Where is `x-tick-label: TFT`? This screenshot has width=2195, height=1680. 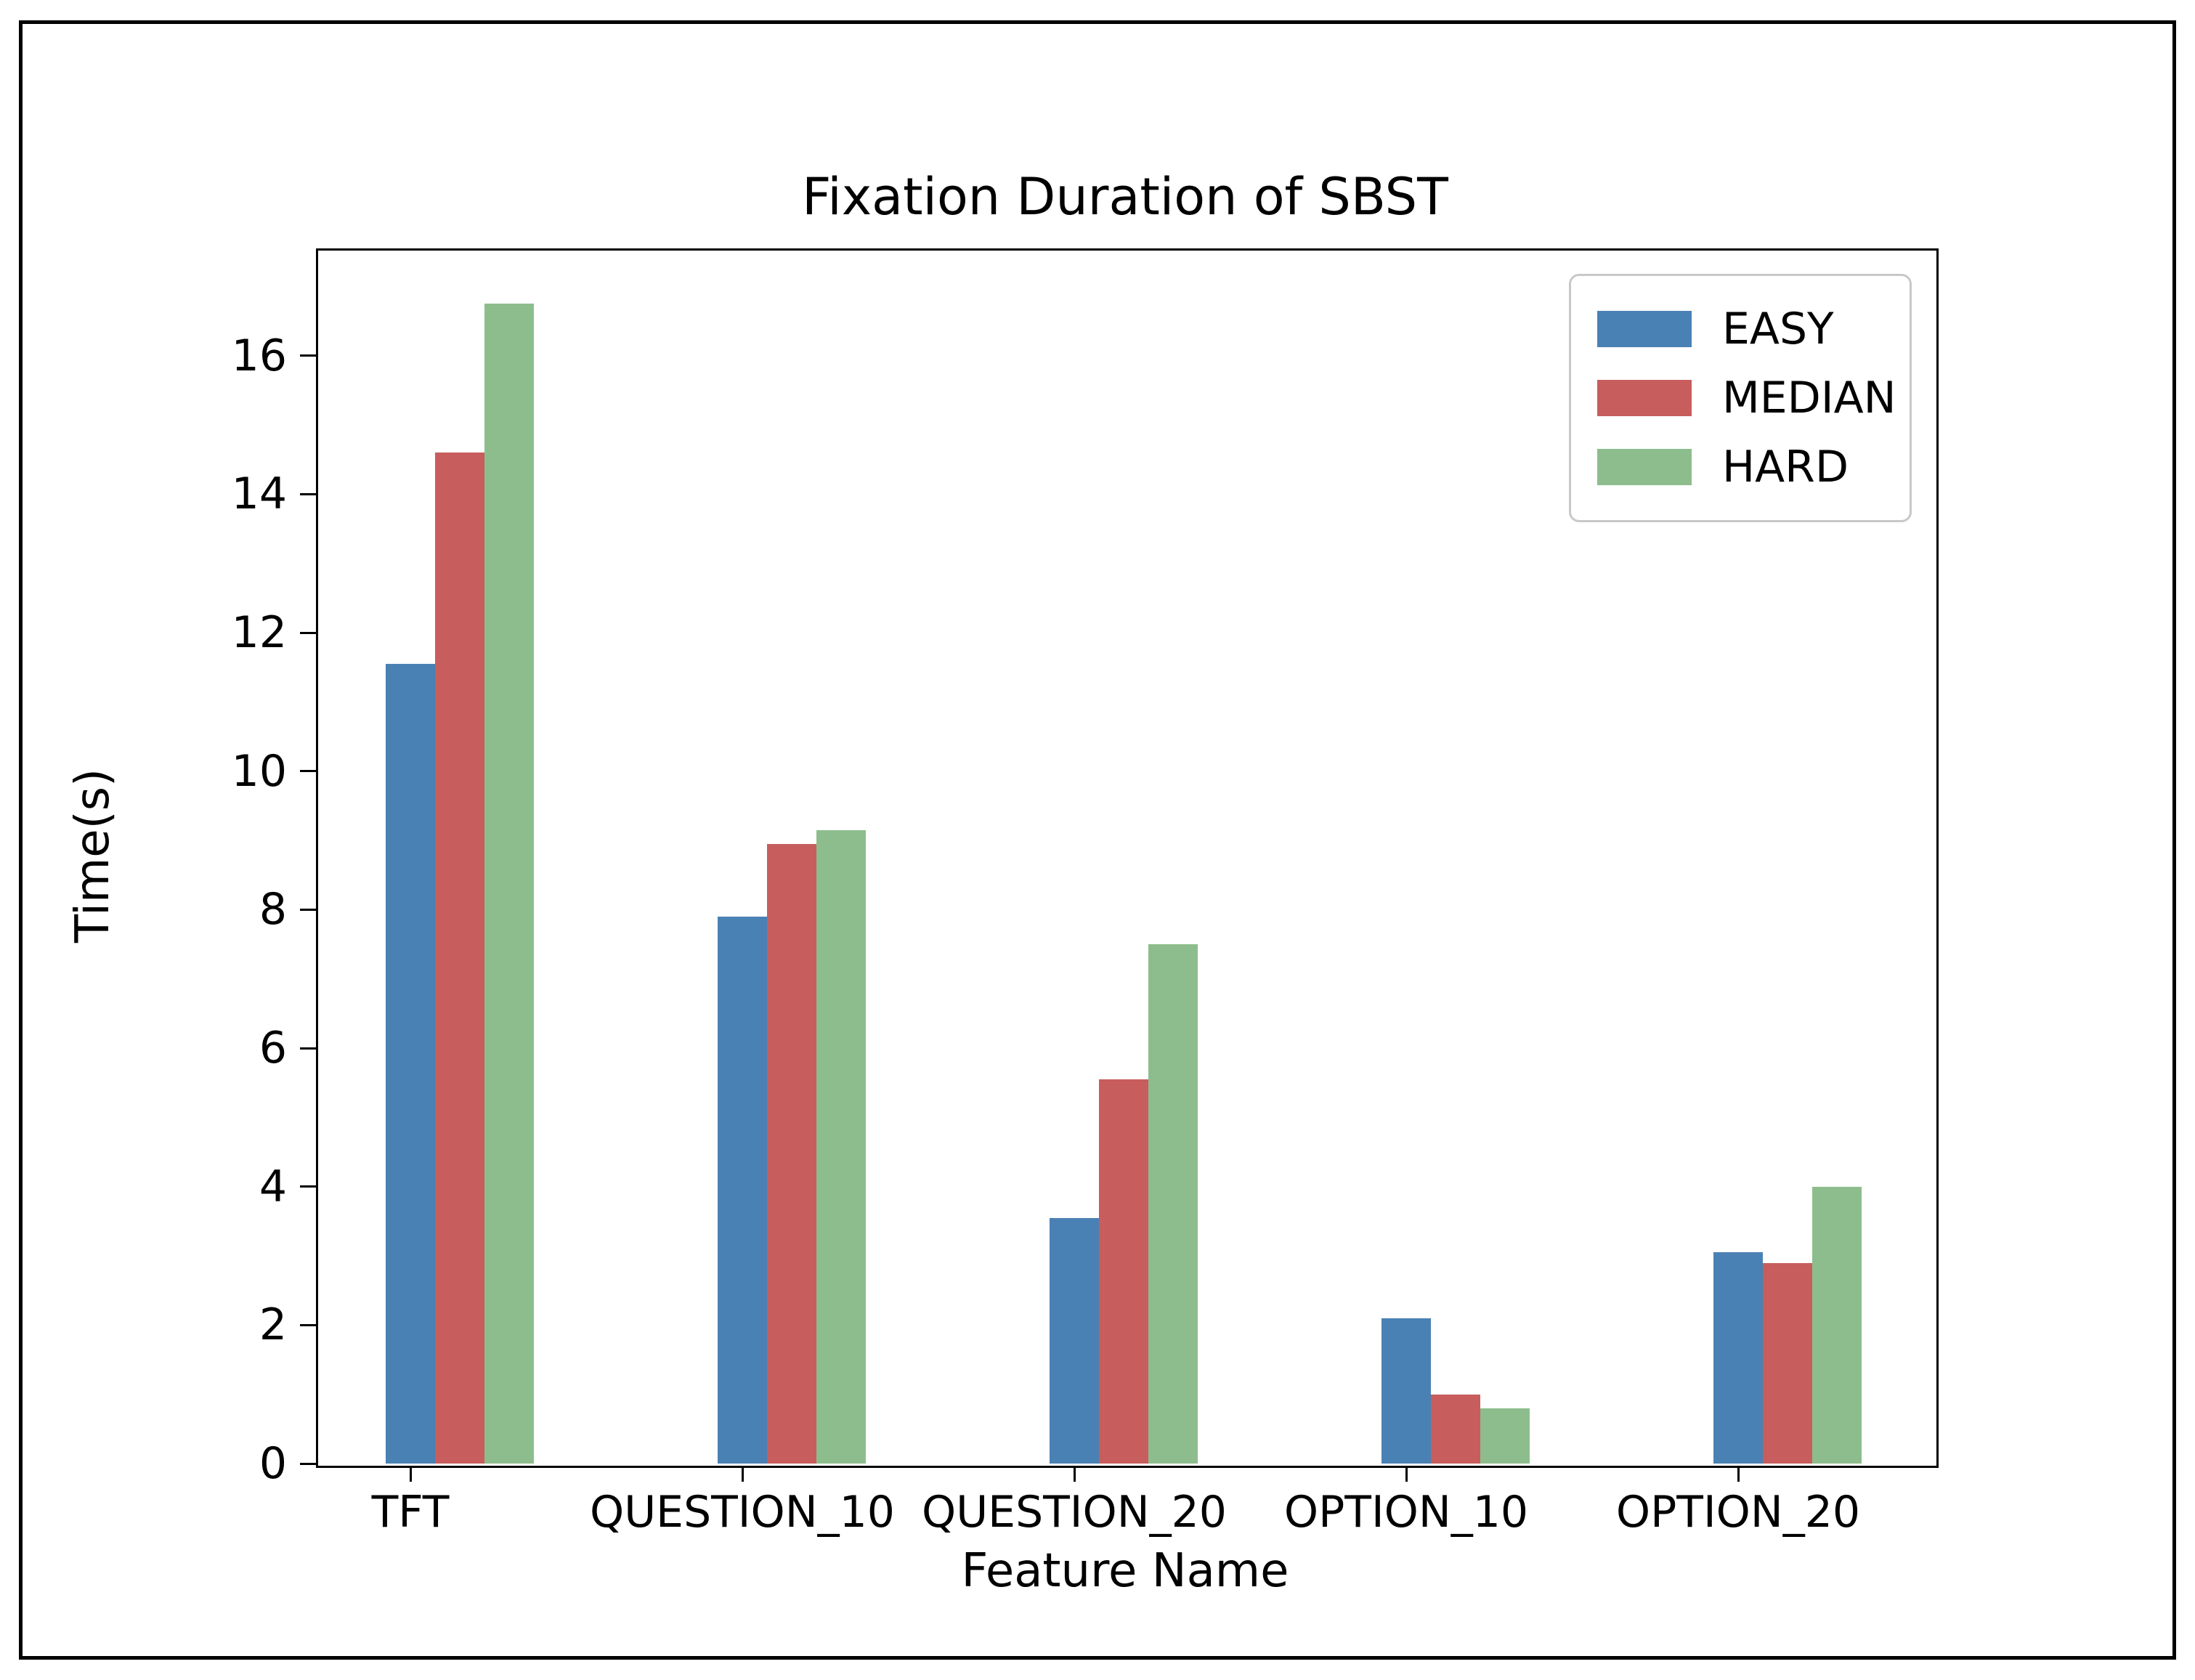
x-tick-label: TFT is located at coordinates (410, 1512).